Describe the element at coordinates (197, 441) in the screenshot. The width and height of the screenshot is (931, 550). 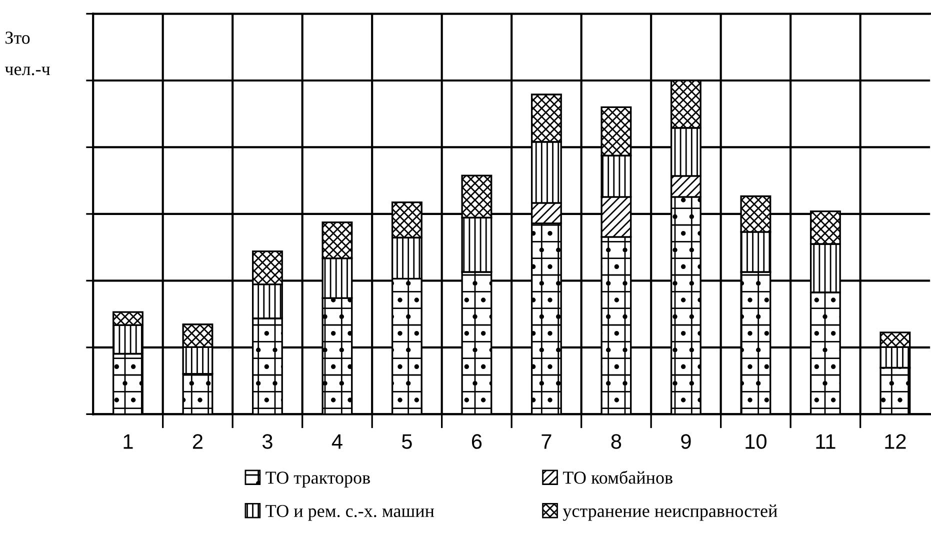
I see `x-tick-label: 2` at that location.